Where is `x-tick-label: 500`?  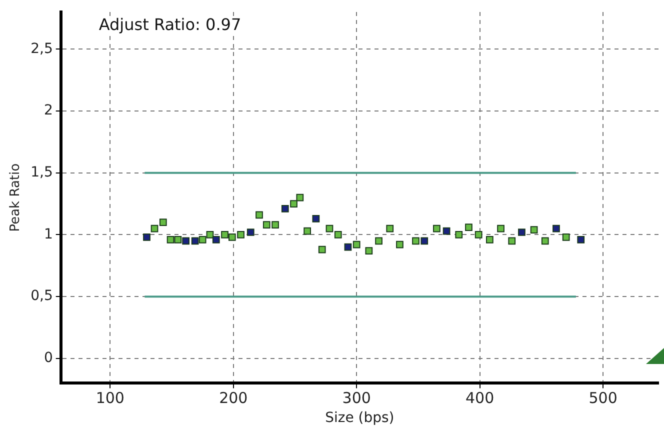 x-tick-label: 500 is located at coordinates (603, 398).